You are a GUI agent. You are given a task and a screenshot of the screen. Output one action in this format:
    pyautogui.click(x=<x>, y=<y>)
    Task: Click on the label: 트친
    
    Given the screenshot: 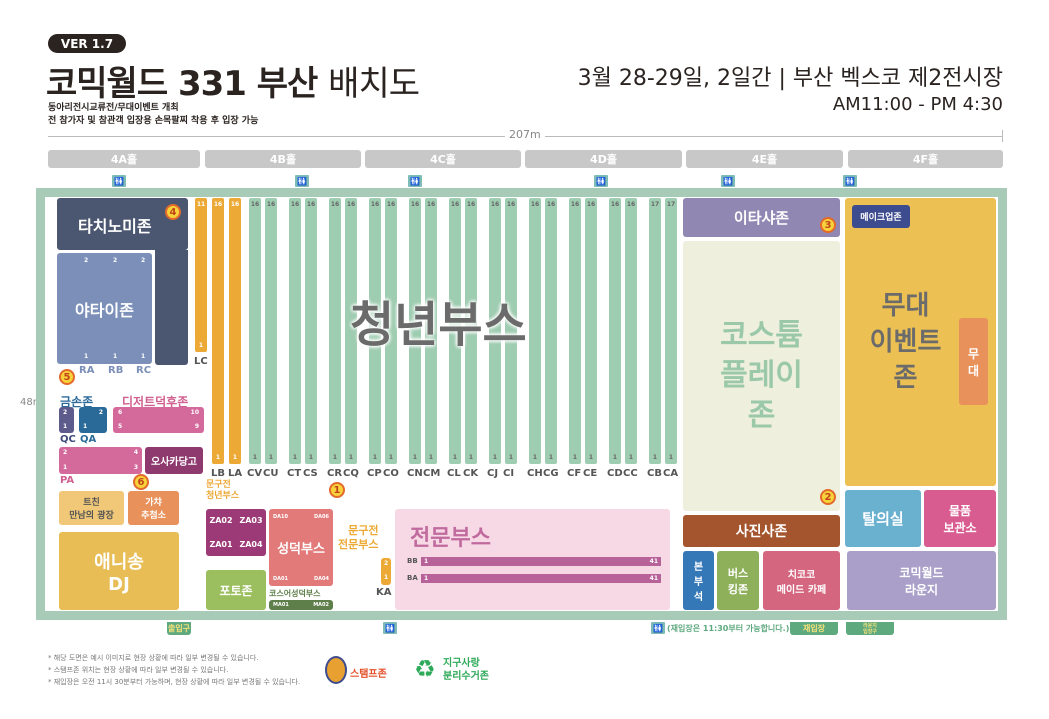 What is the action you would take?
    pyautogui.click(x=91, y=503)
    